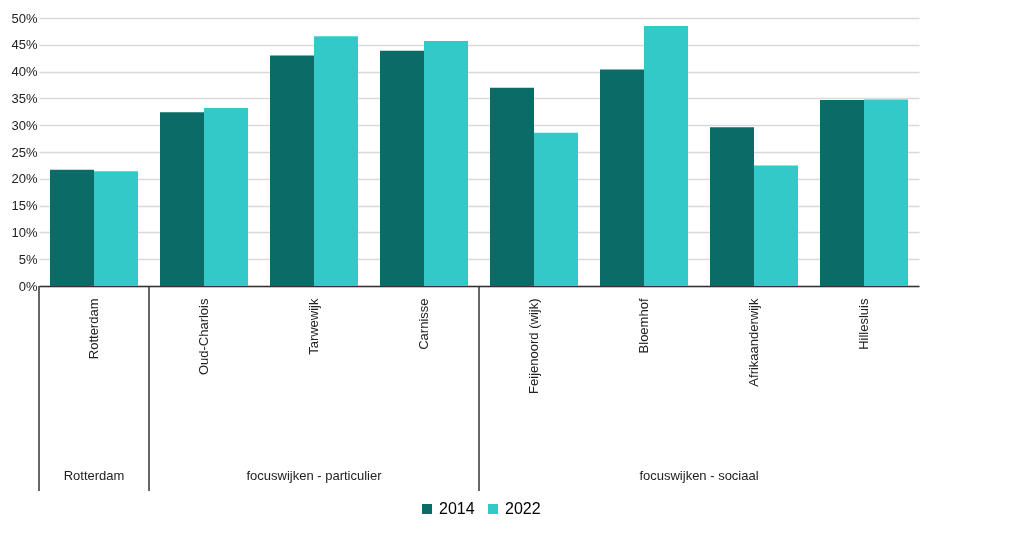 Image resolution: width=1015 pixels, height=559 pixels. Describe the element at coordinates (643, 326) in the screenshot. I see `x-tick-label: Bloemhof` at that location.